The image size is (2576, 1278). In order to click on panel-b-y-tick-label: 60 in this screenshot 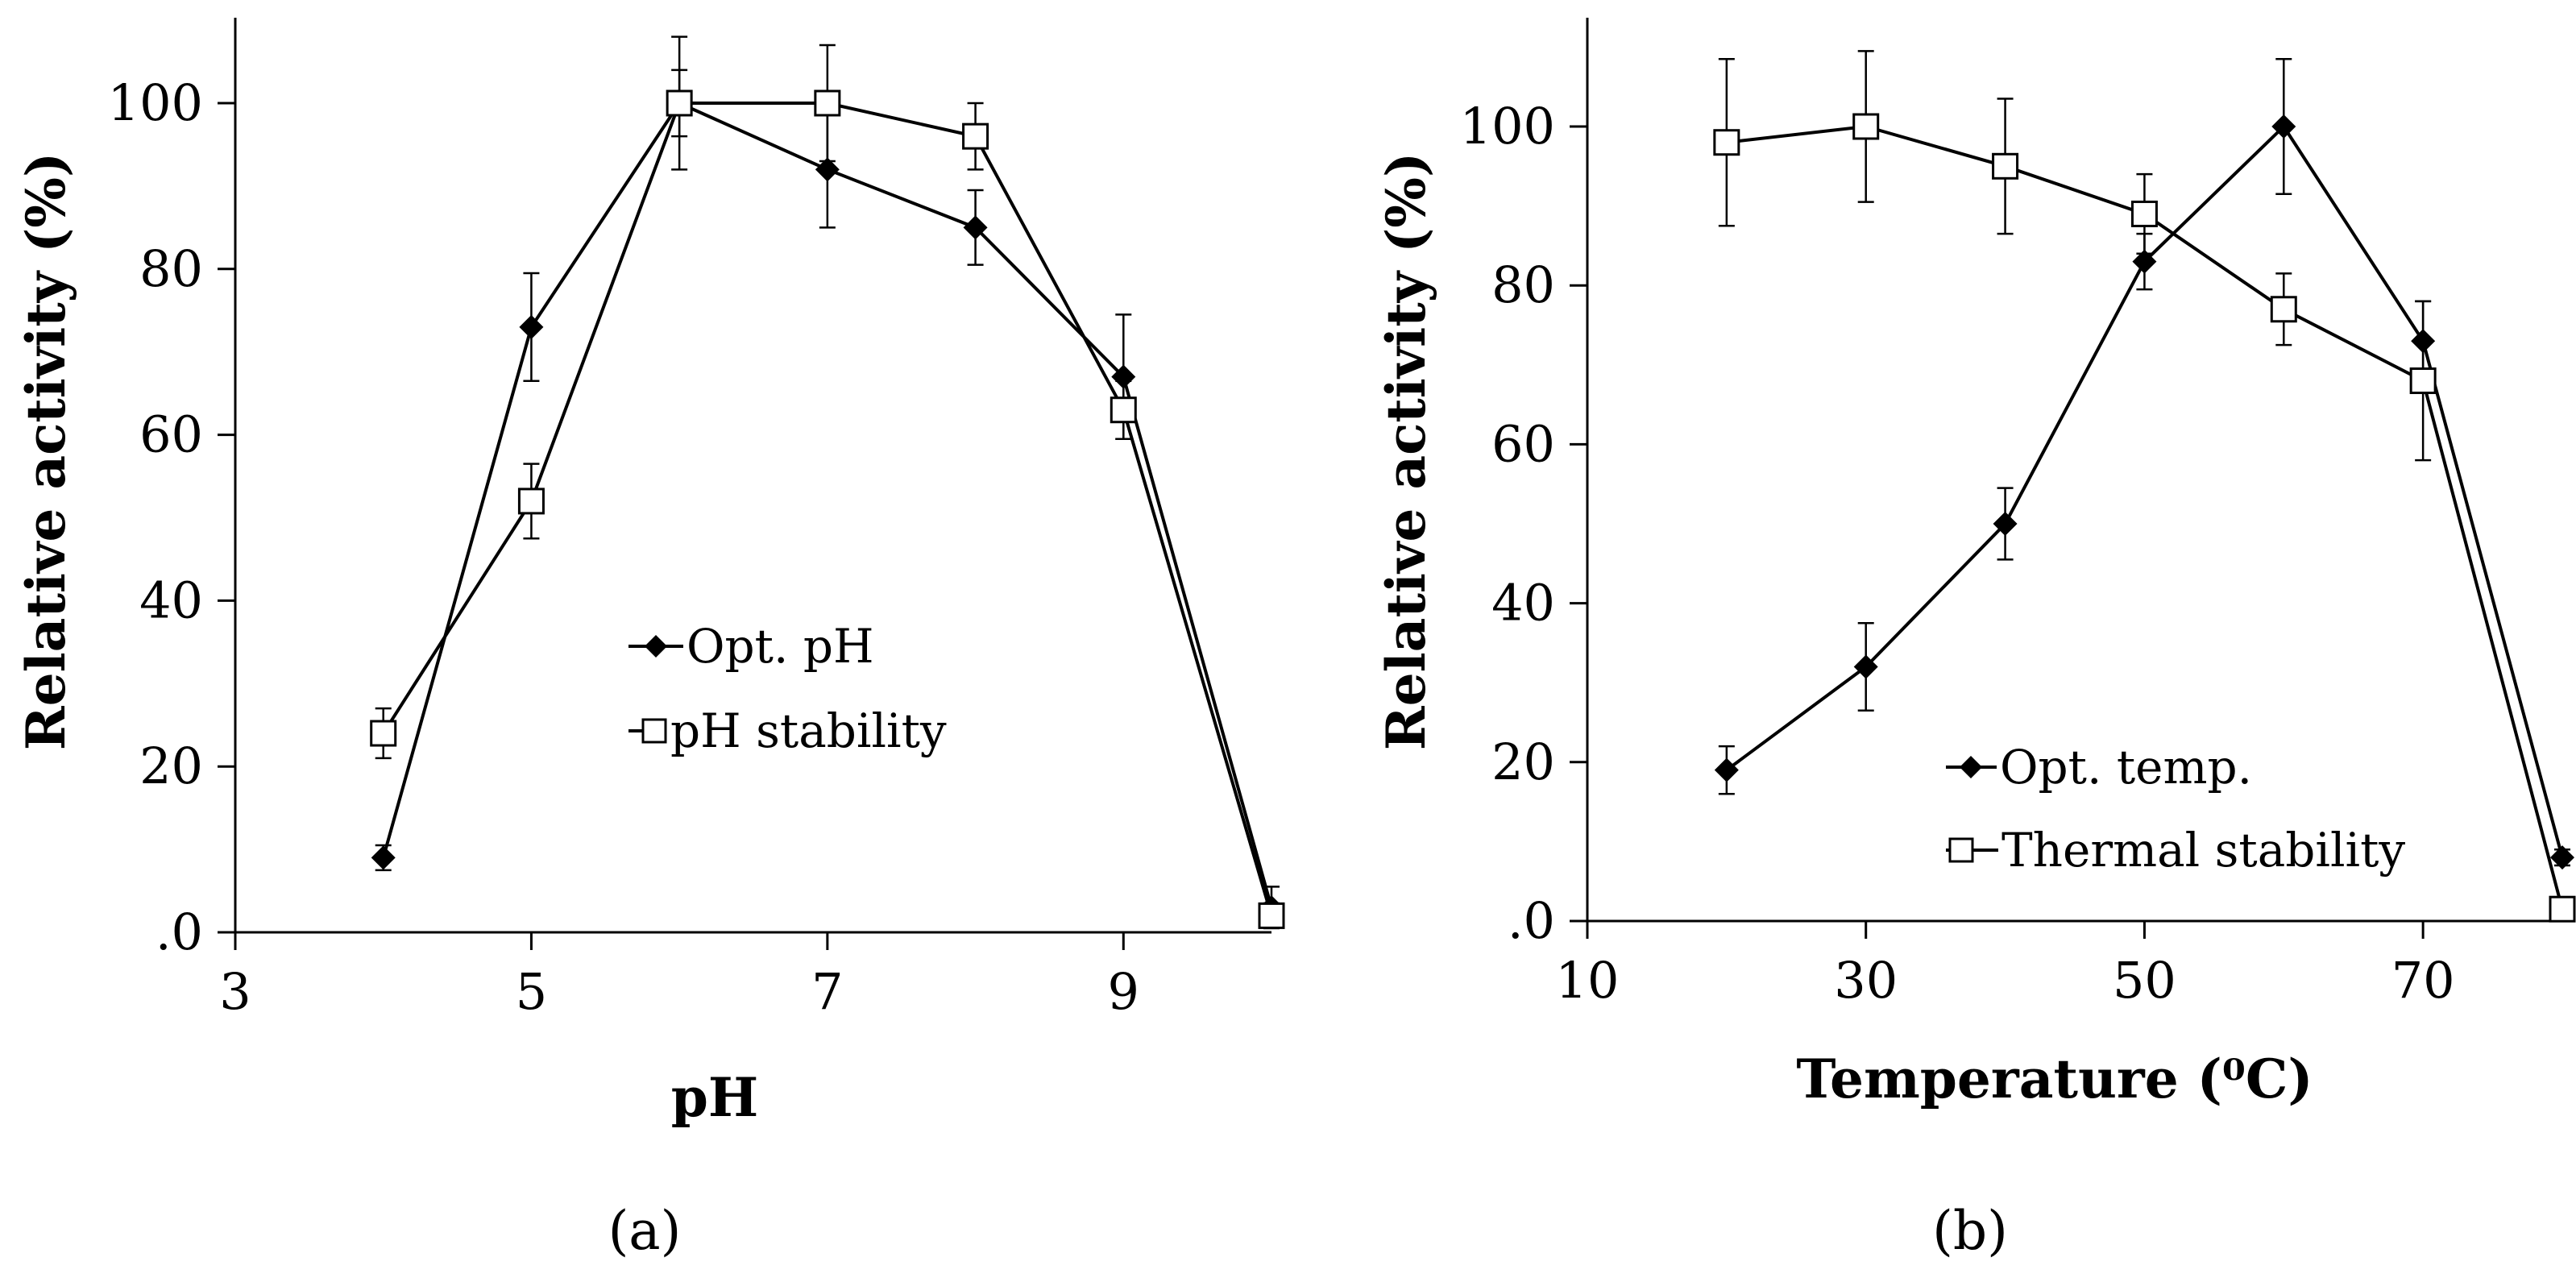, I will do `click(1523, 443)`.